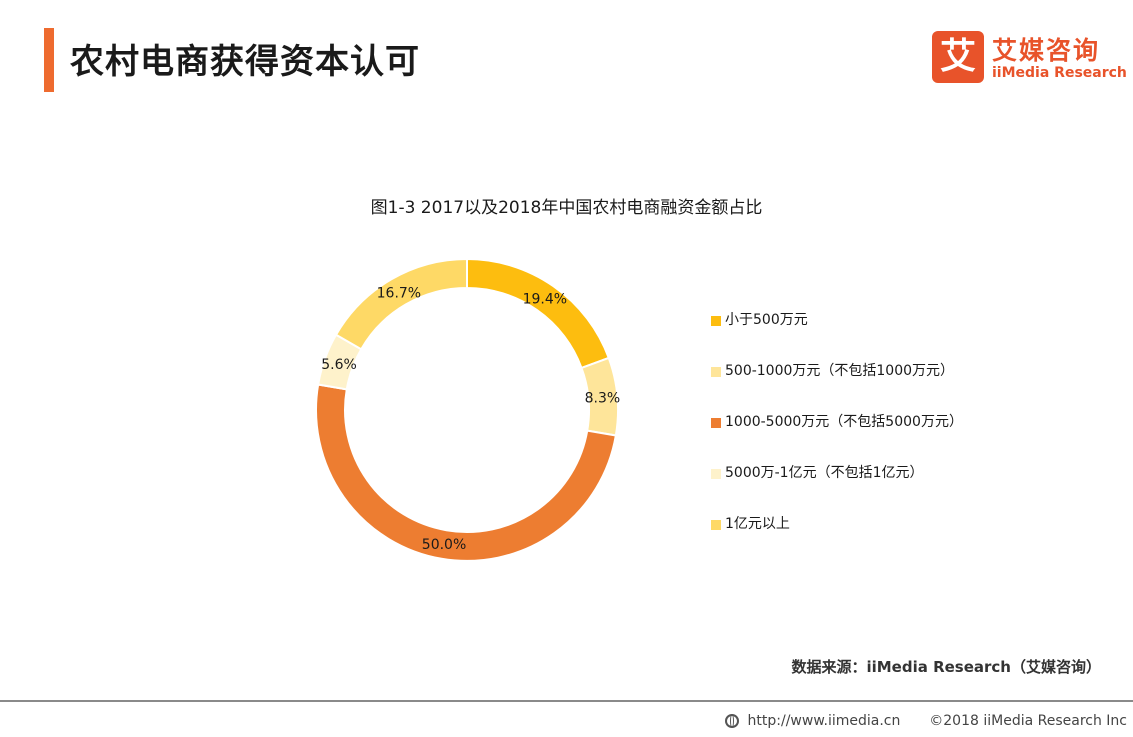  I want to click on slice-label-1: 19.4%, so click(545, 299).